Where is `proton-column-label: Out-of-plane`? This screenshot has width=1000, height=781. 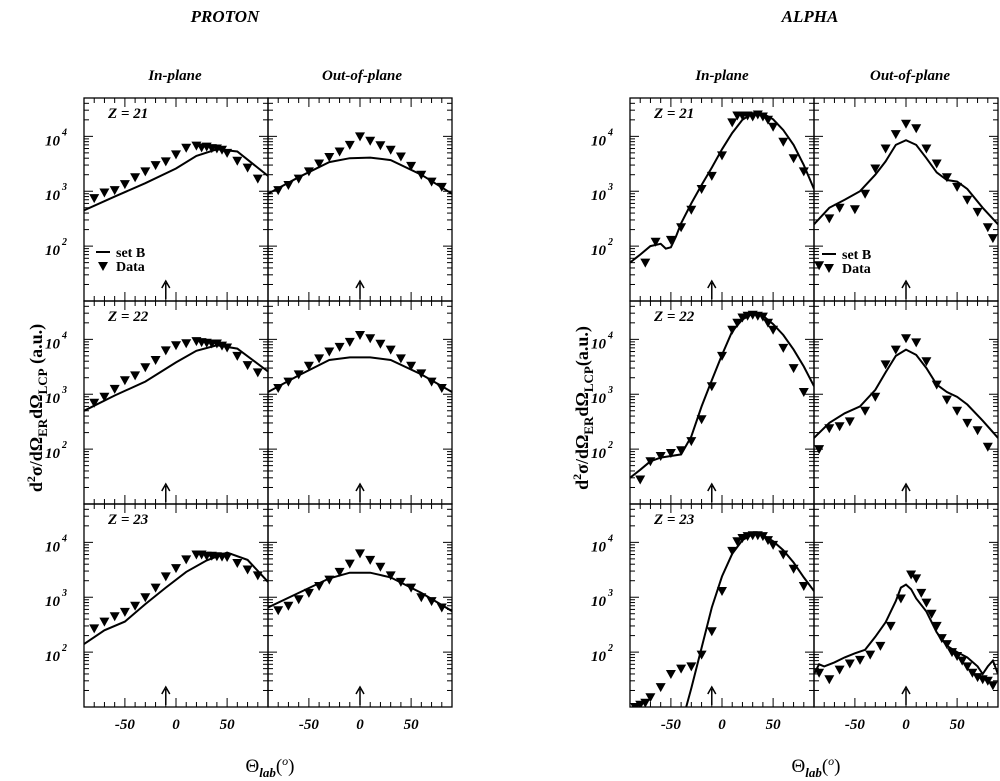 proton-column-label: Out-of-plane is located at coordinates (362, 76).